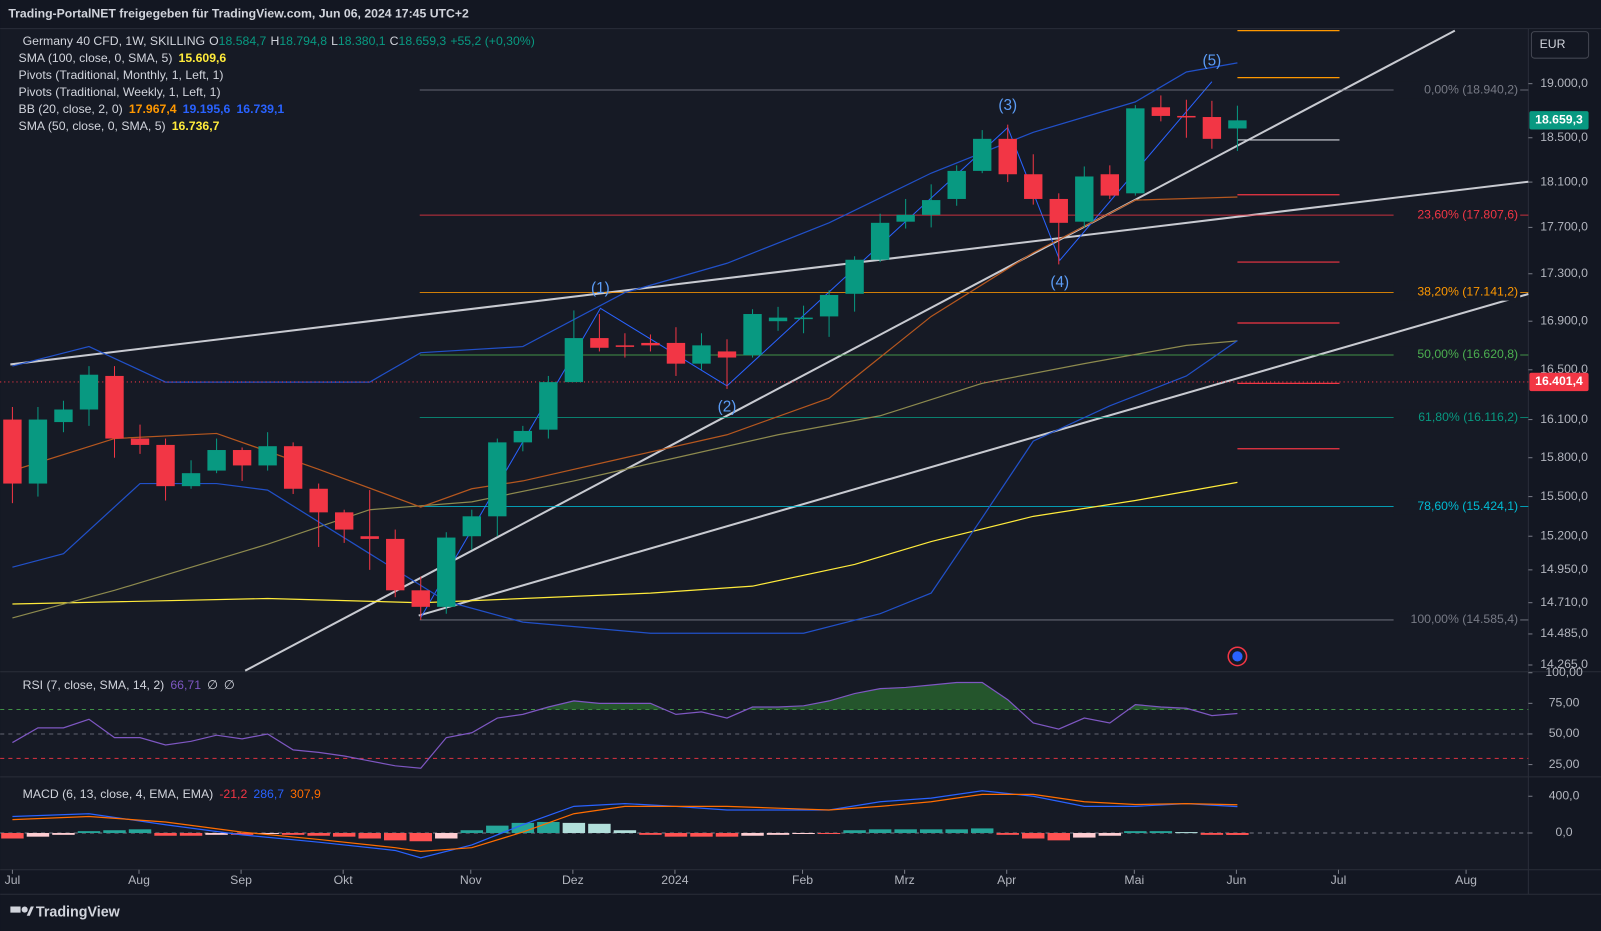 The width and height of the screenshot is (1601, 931). What do you see at coordinates (1564, 703) in the screenshot?
I see `y-tick-label: 75,00` at bounding box center [1564, 703].